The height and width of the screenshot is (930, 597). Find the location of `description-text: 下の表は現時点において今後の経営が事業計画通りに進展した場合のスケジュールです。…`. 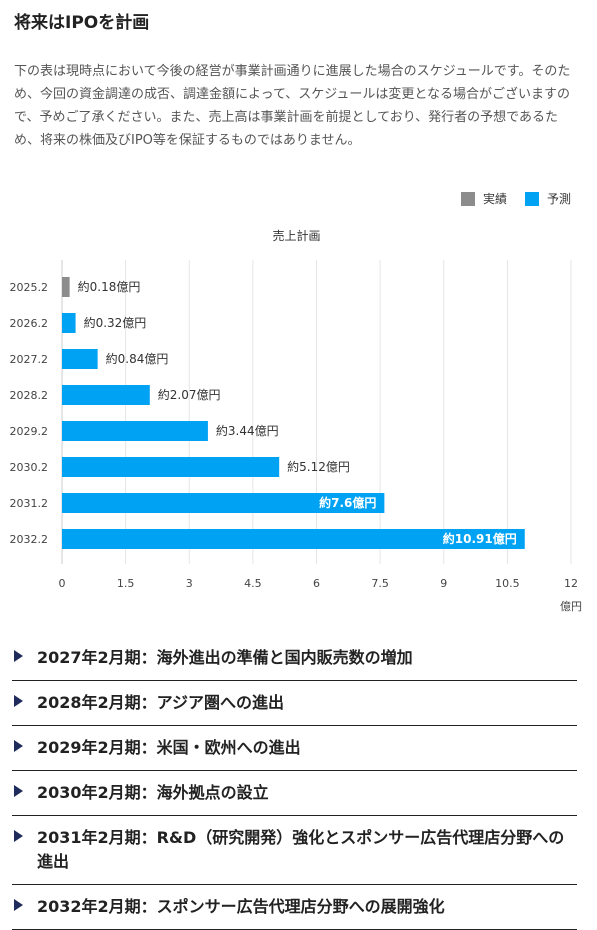

description-text: 下の表は現時点において今後の経営が事業計画通りに進展した場合のスケジュールです。… is located at coordinates (292, 106).